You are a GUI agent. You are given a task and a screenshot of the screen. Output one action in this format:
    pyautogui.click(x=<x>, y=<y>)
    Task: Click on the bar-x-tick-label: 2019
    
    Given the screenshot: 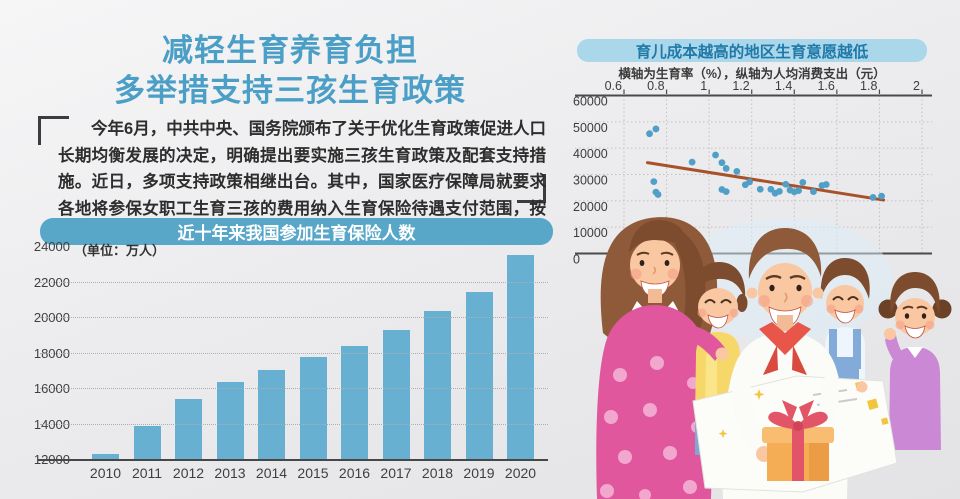 What is the action you would take?
    pyautogui.click(x=479, y=473)
    